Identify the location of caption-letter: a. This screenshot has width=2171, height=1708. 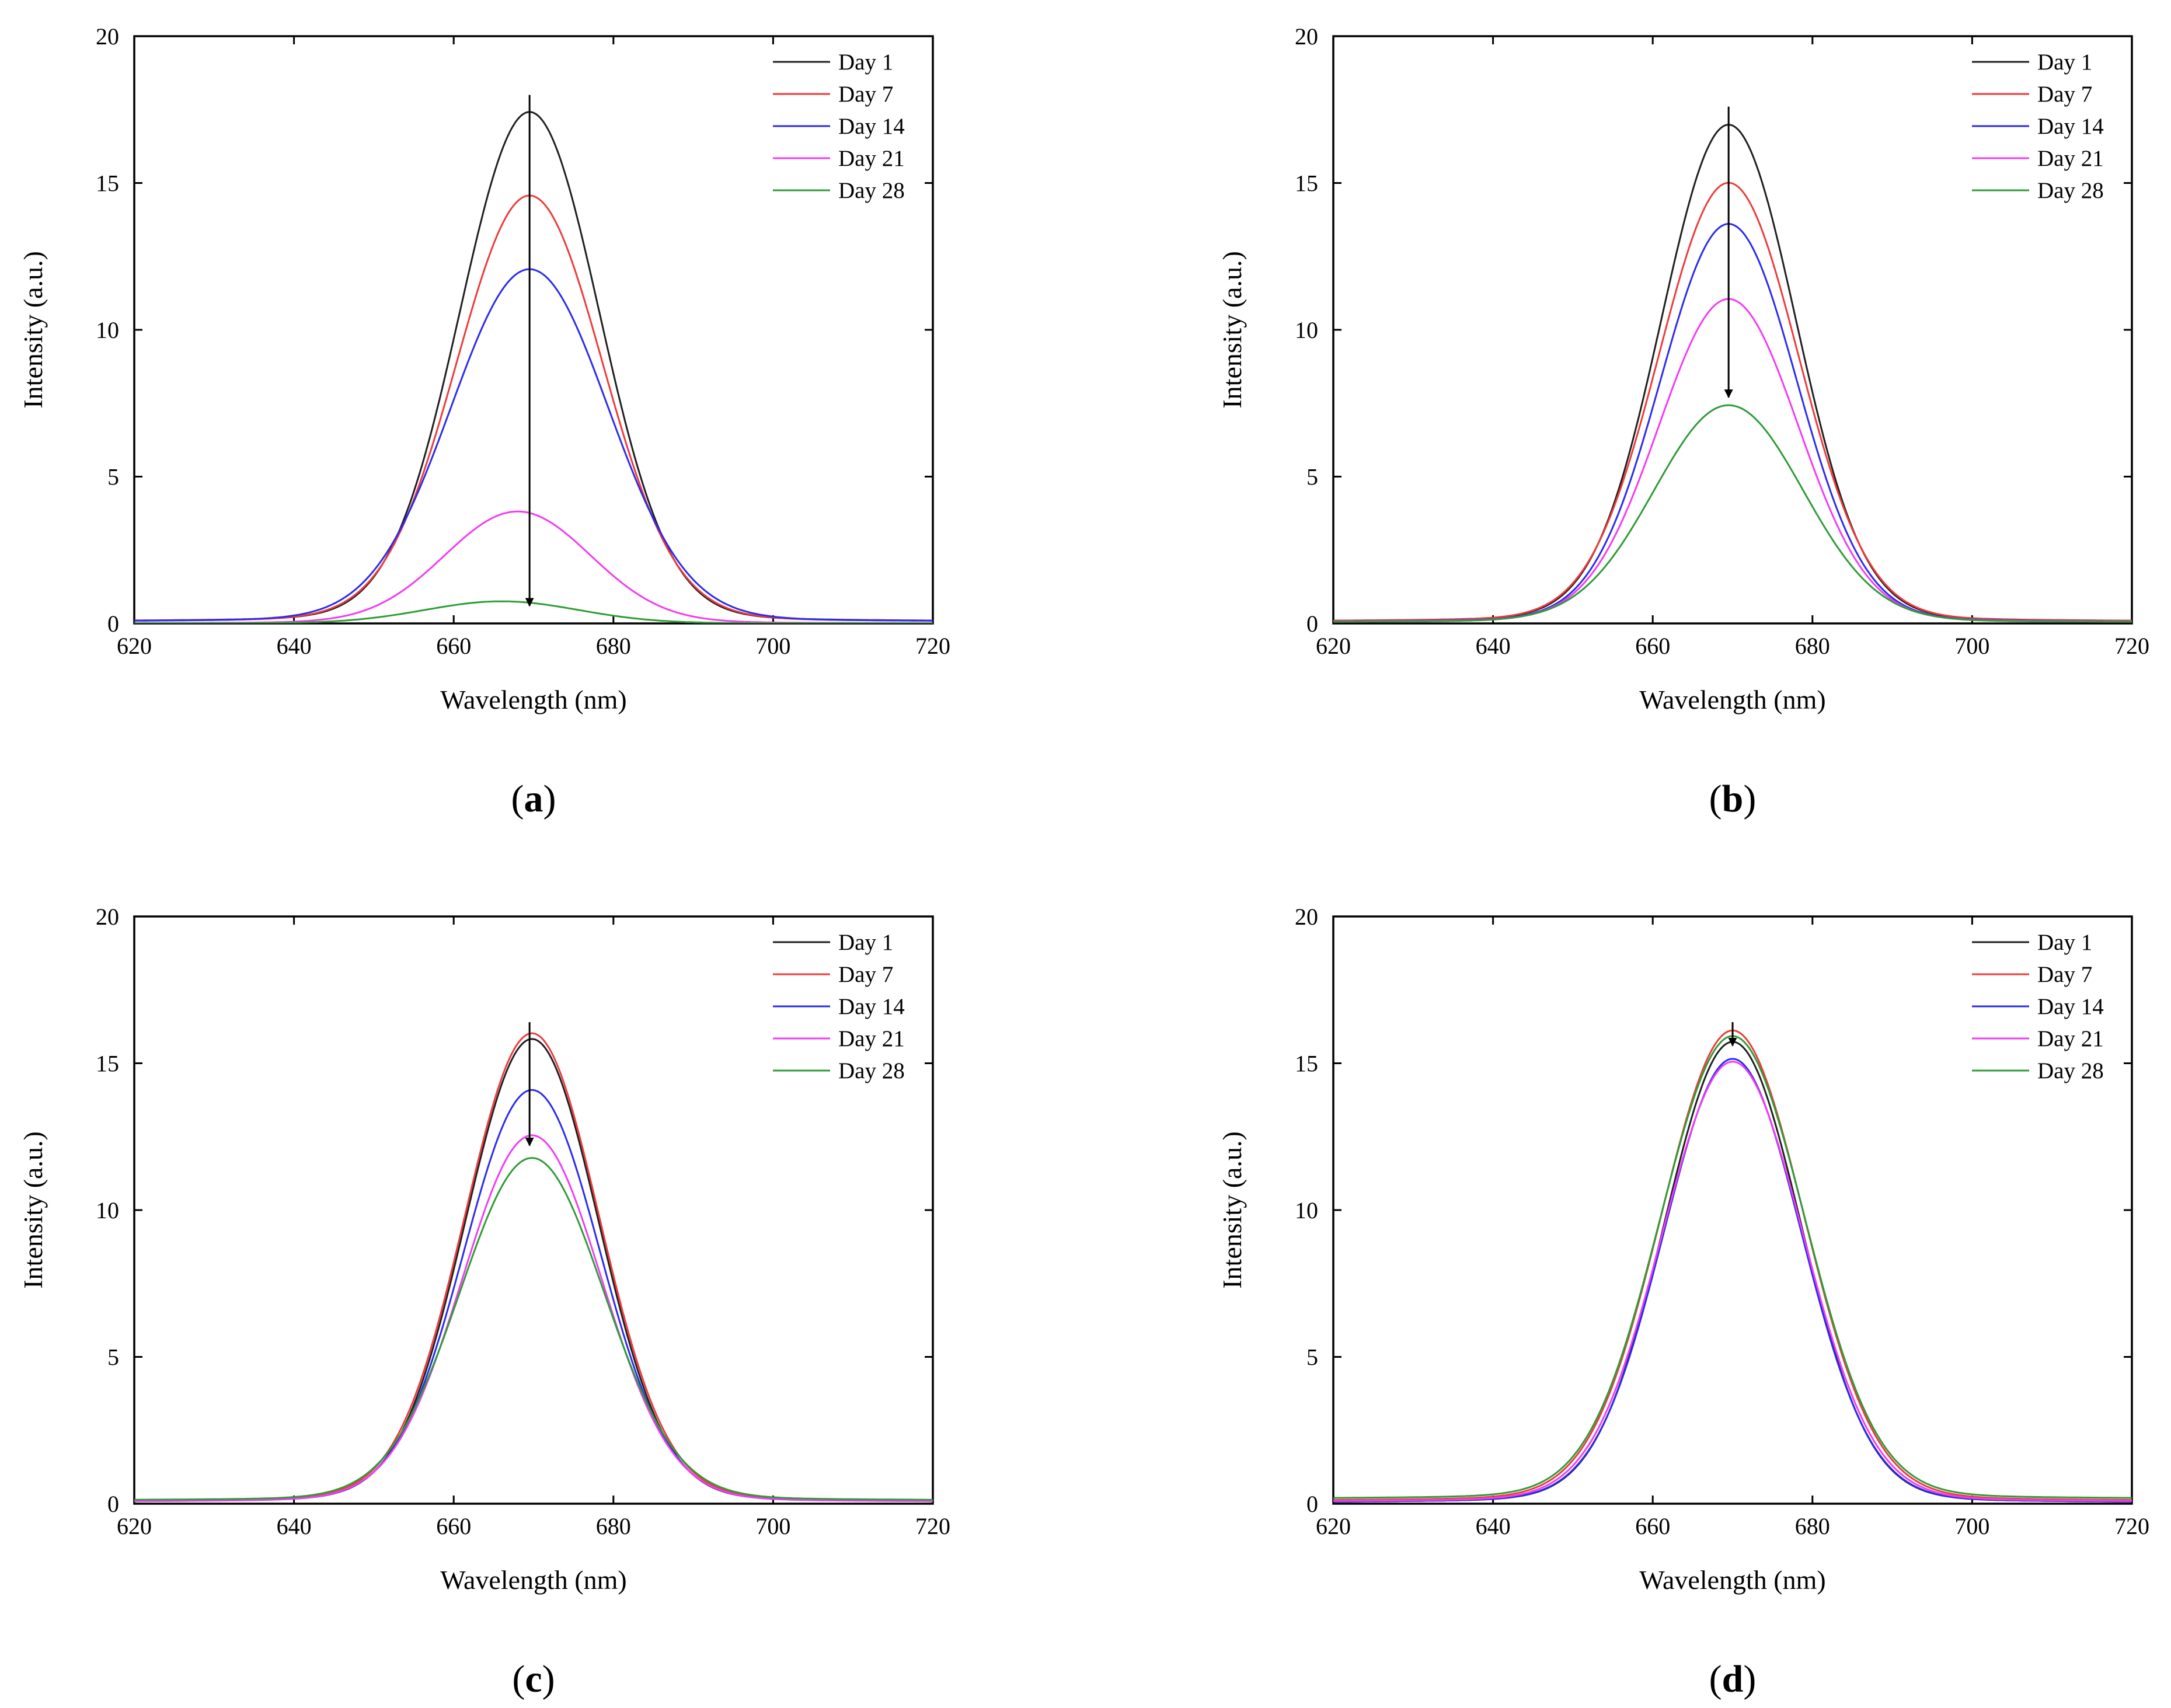
(533, 799).